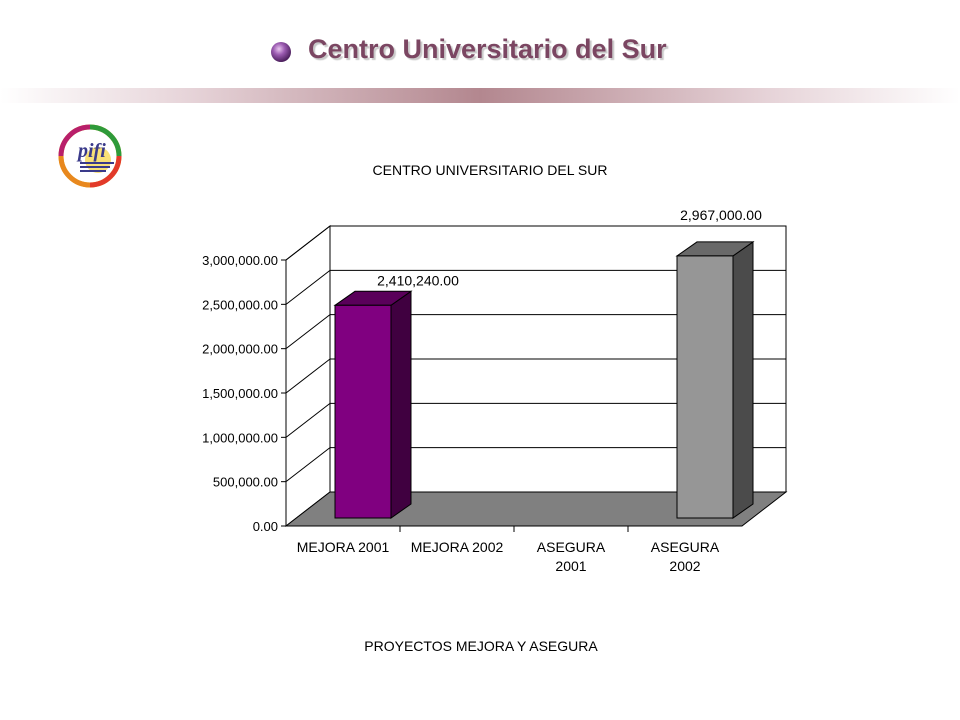 The width and height of the screenshot is (960, 720). What do you see at coordinates (480, 95) in the screenshot?
I see `title-divider` at bounding box center [480, 95].